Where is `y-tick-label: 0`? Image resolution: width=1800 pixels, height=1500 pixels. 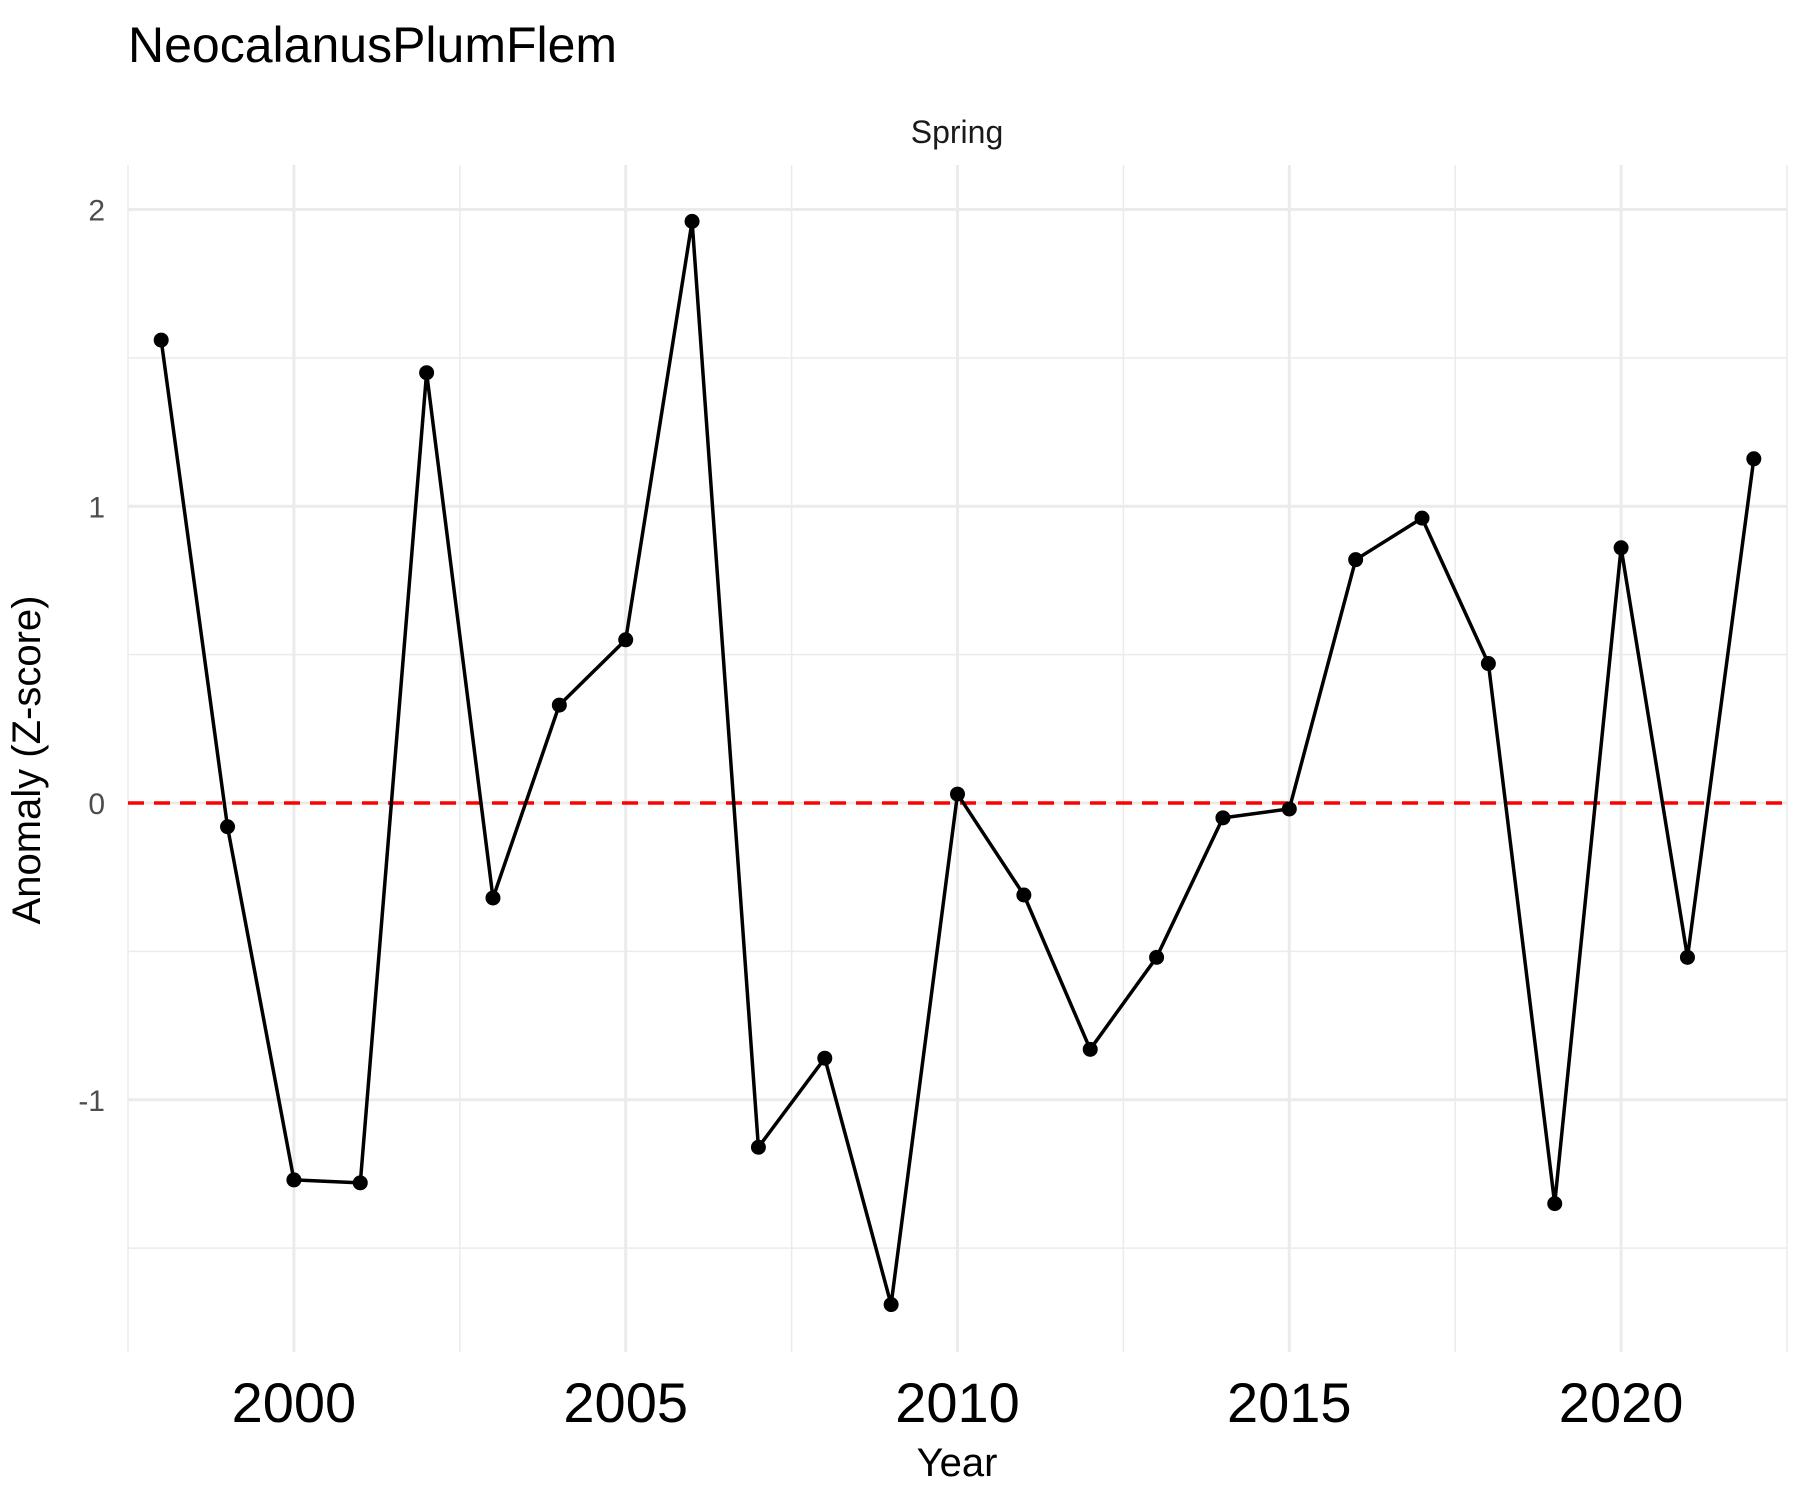
y-tick-label: 0 is located at coordinates (96, 804).